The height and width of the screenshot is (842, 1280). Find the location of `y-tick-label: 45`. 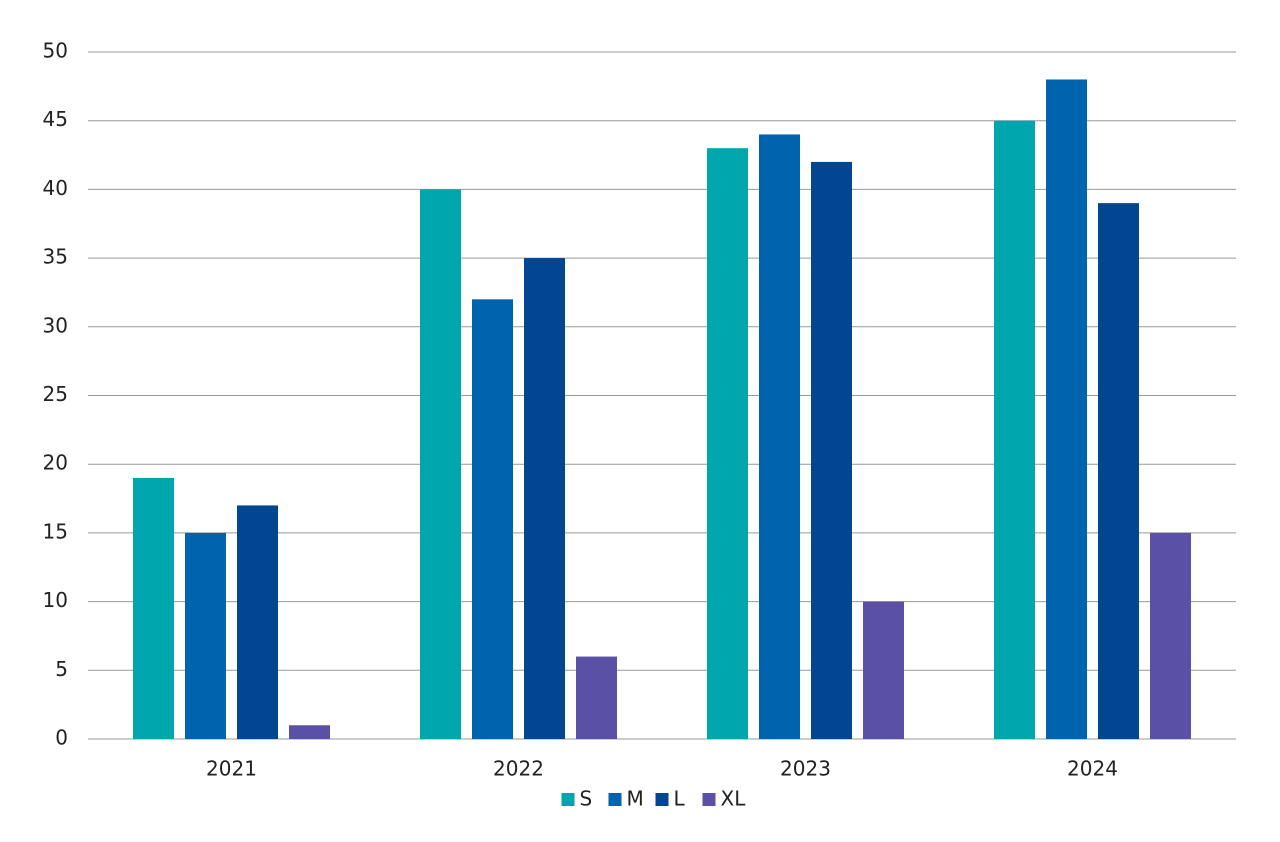

y-tick-label: 45 is located at coordinates (55, 119).